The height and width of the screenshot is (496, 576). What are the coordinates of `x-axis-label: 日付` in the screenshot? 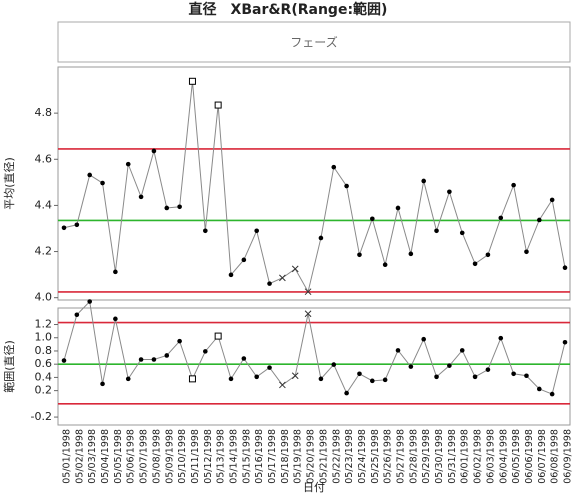 It's located at (314, 487).